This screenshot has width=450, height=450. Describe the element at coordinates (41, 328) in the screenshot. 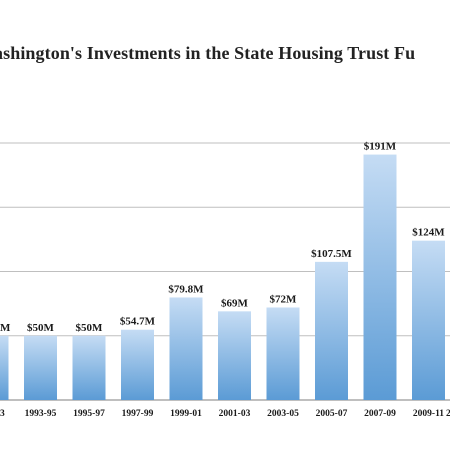

I see `data-label-1993-95: $50M` at that location.